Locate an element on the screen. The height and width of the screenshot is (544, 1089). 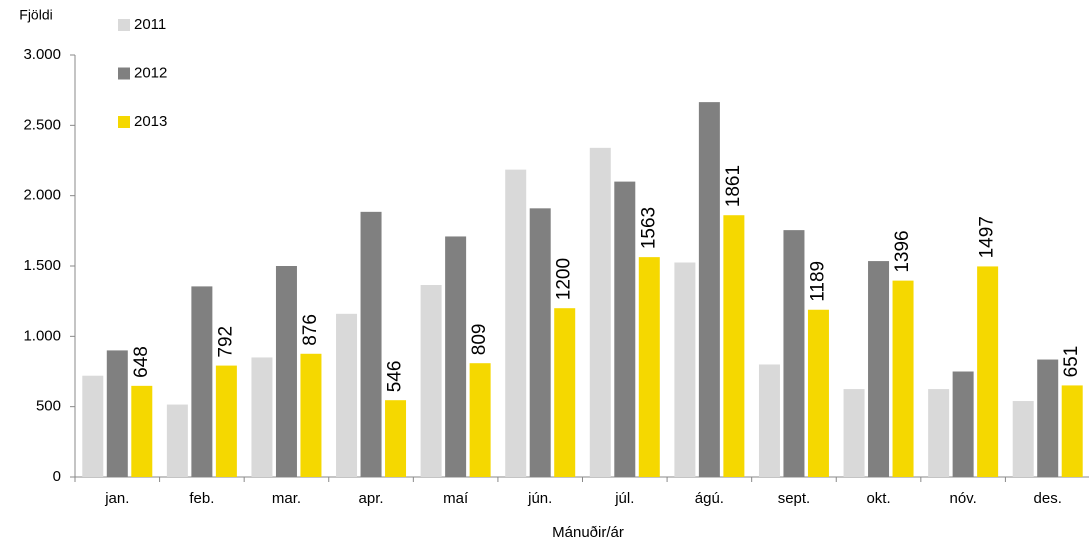
data-label: 648 is located at coordinates (141, 362).